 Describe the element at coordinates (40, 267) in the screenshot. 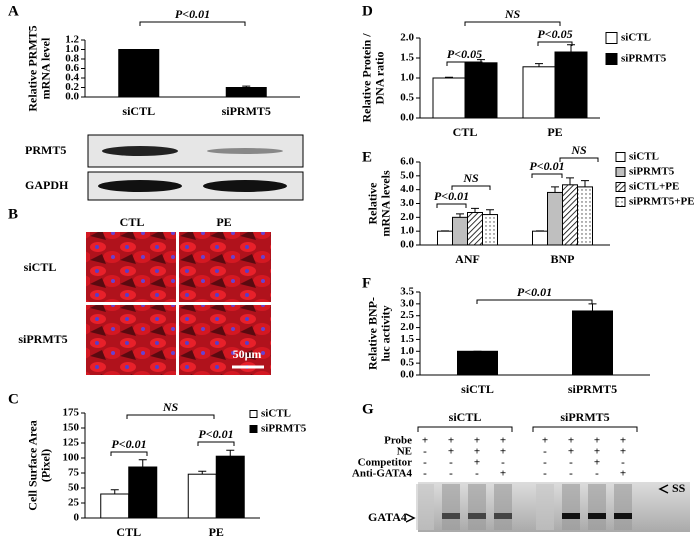

I see `row-label: siCTL` at that location.